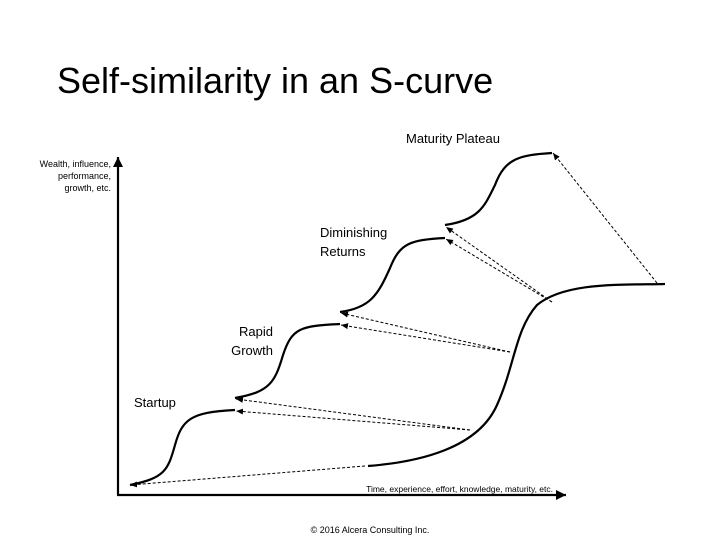  What do you see at coordinates (353, 232) in the screenshot?
I see `stage-label: Diminishing` at bounding box center [353, 232].